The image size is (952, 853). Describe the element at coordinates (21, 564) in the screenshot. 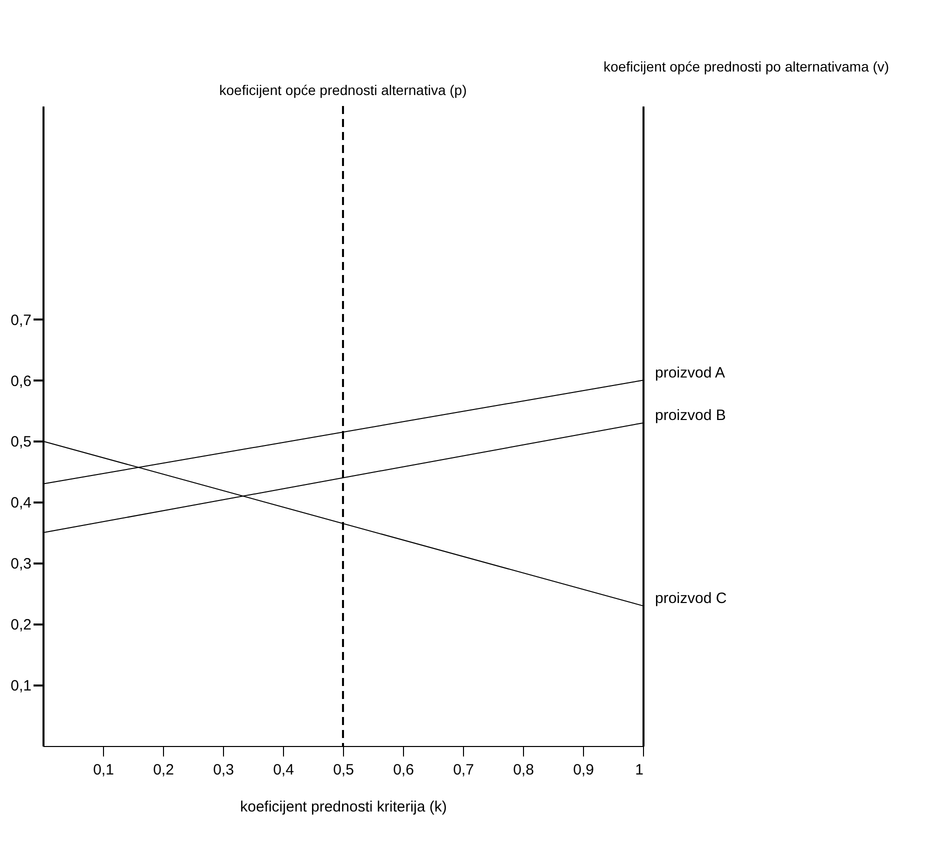

I see `y-tick-label: 0,3` at that location.